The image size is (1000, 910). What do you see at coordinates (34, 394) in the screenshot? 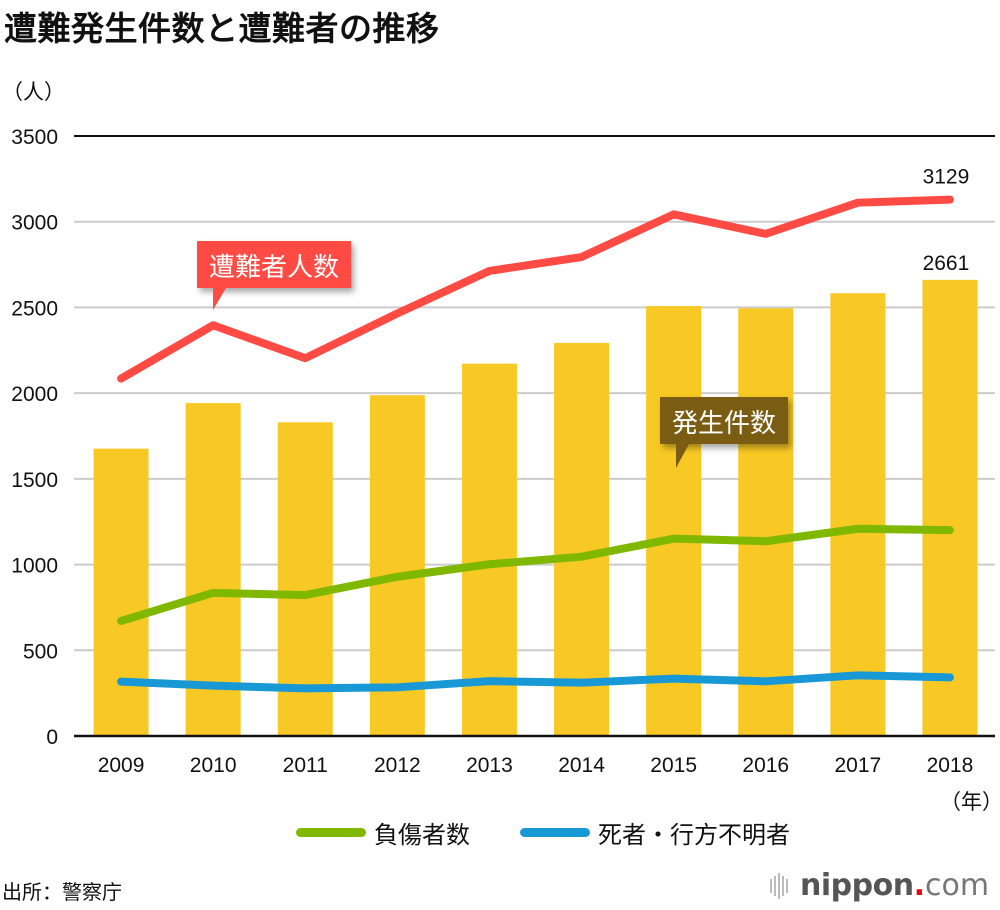
I see `y-tick-label-2000: 2000` at bounding box center [34, 394].